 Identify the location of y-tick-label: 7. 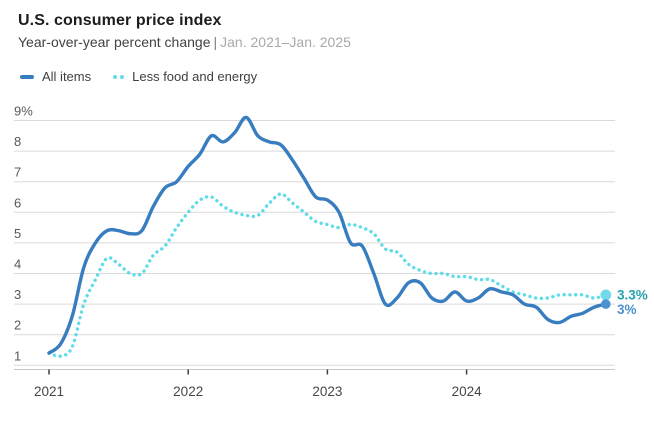
(17, 172).